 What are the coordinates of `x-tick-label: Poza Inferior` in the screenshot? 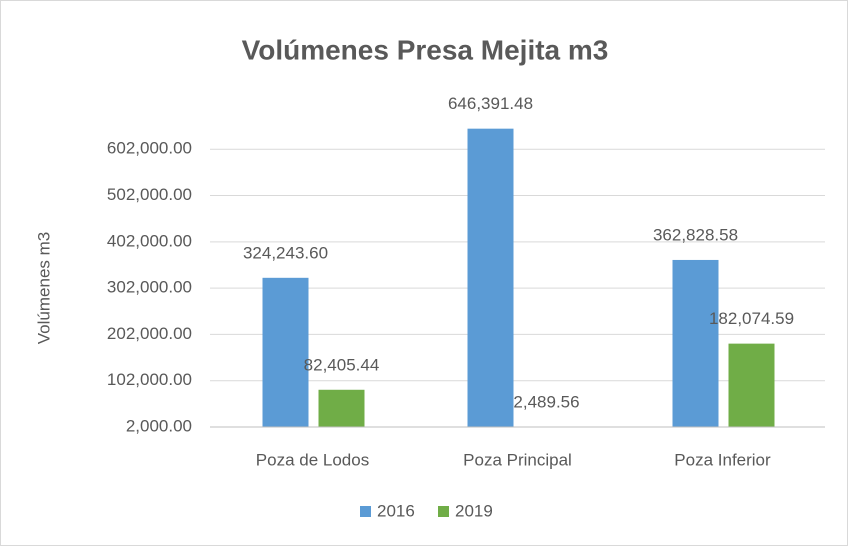 It's located at (722, 459).